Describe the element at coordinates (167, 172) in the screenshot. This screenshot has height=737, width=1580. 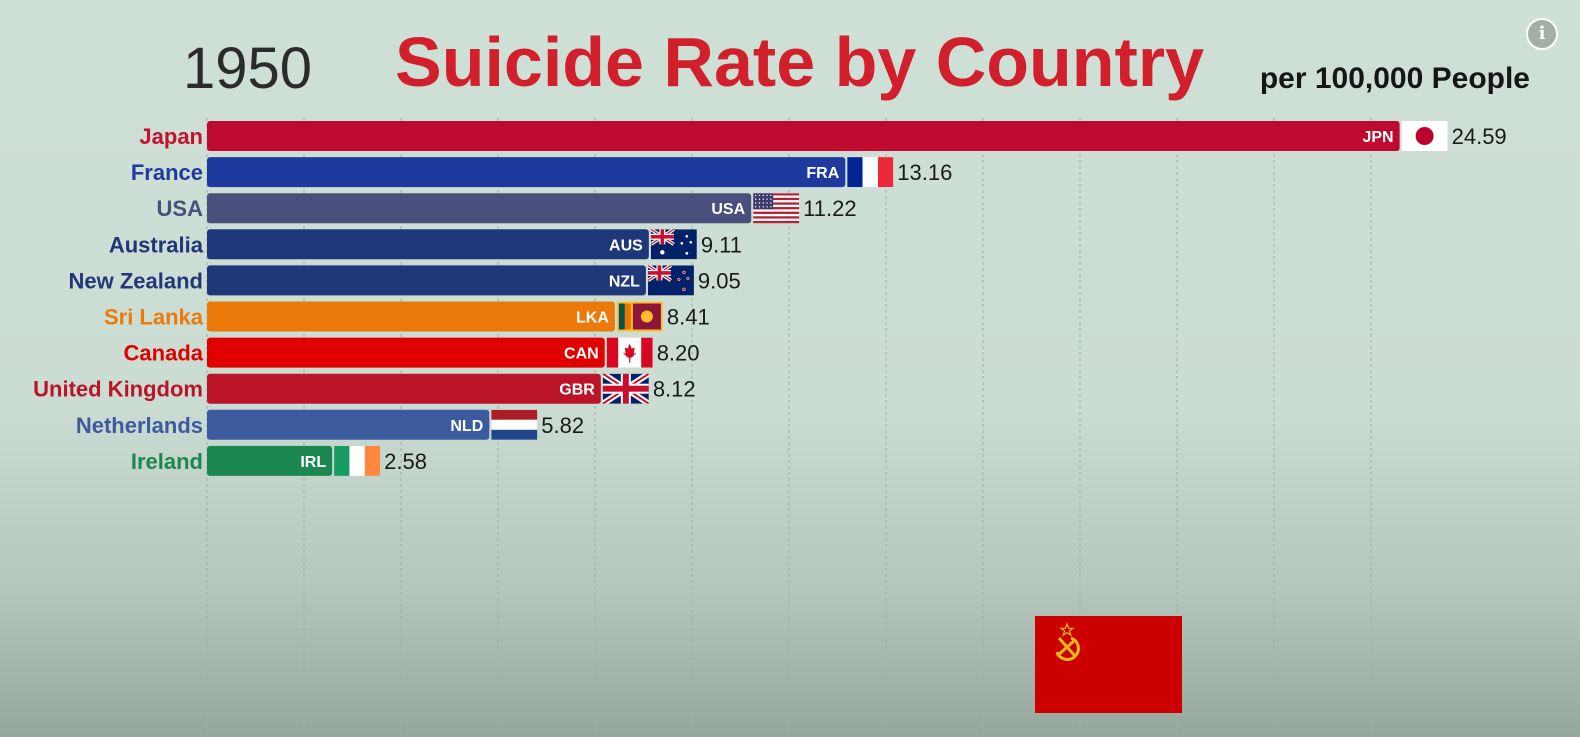
I see `category-label-france: France` at that location.